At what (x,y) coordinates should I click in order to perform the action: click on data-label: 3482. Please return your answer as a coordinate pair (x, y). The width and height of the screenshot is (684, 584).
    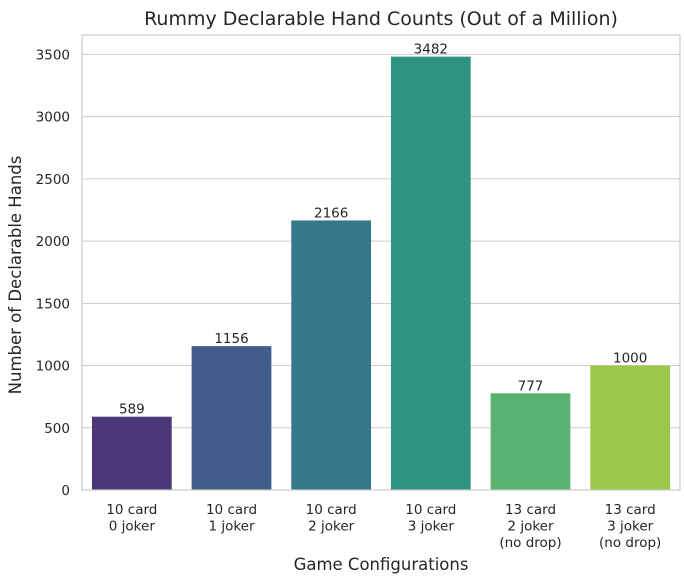
    Looking at the image, I should click on (431, 50).